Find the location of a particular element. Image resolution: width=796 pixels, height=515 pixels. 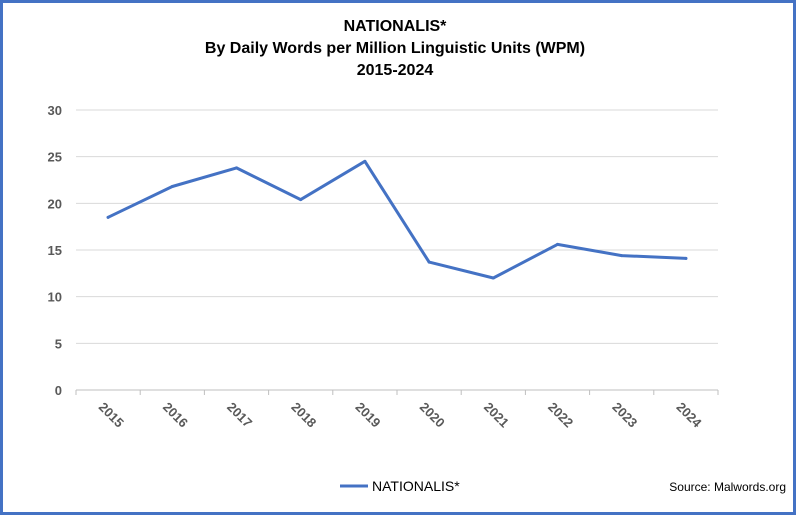

x-axis-tick-labels: 2015 2016 2017 2018 2019 2020 2021 2022 2023 2024 is located at coordinates (400, 415).